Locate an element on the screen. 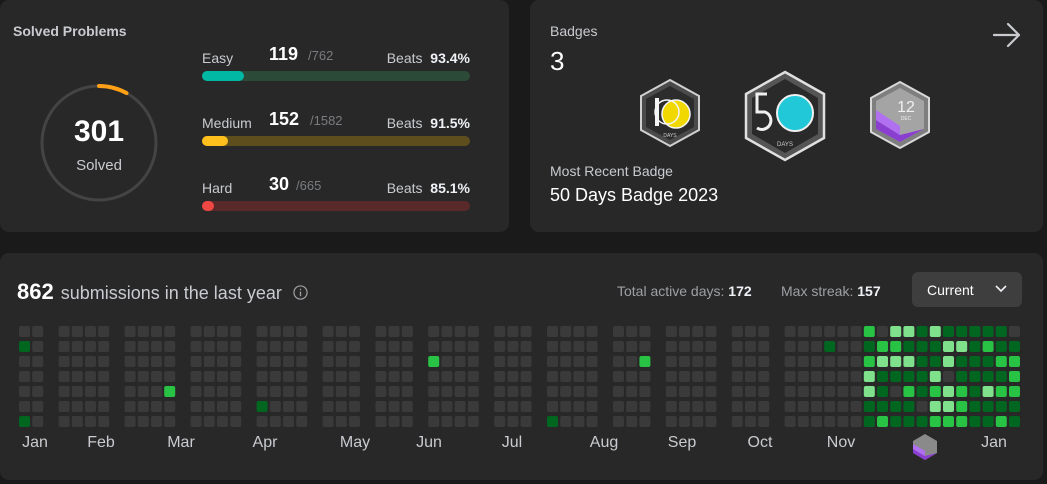 The width and height of the screenshot is (1047, 484). arrow-right-icon is located at coordinates (1007, 35).